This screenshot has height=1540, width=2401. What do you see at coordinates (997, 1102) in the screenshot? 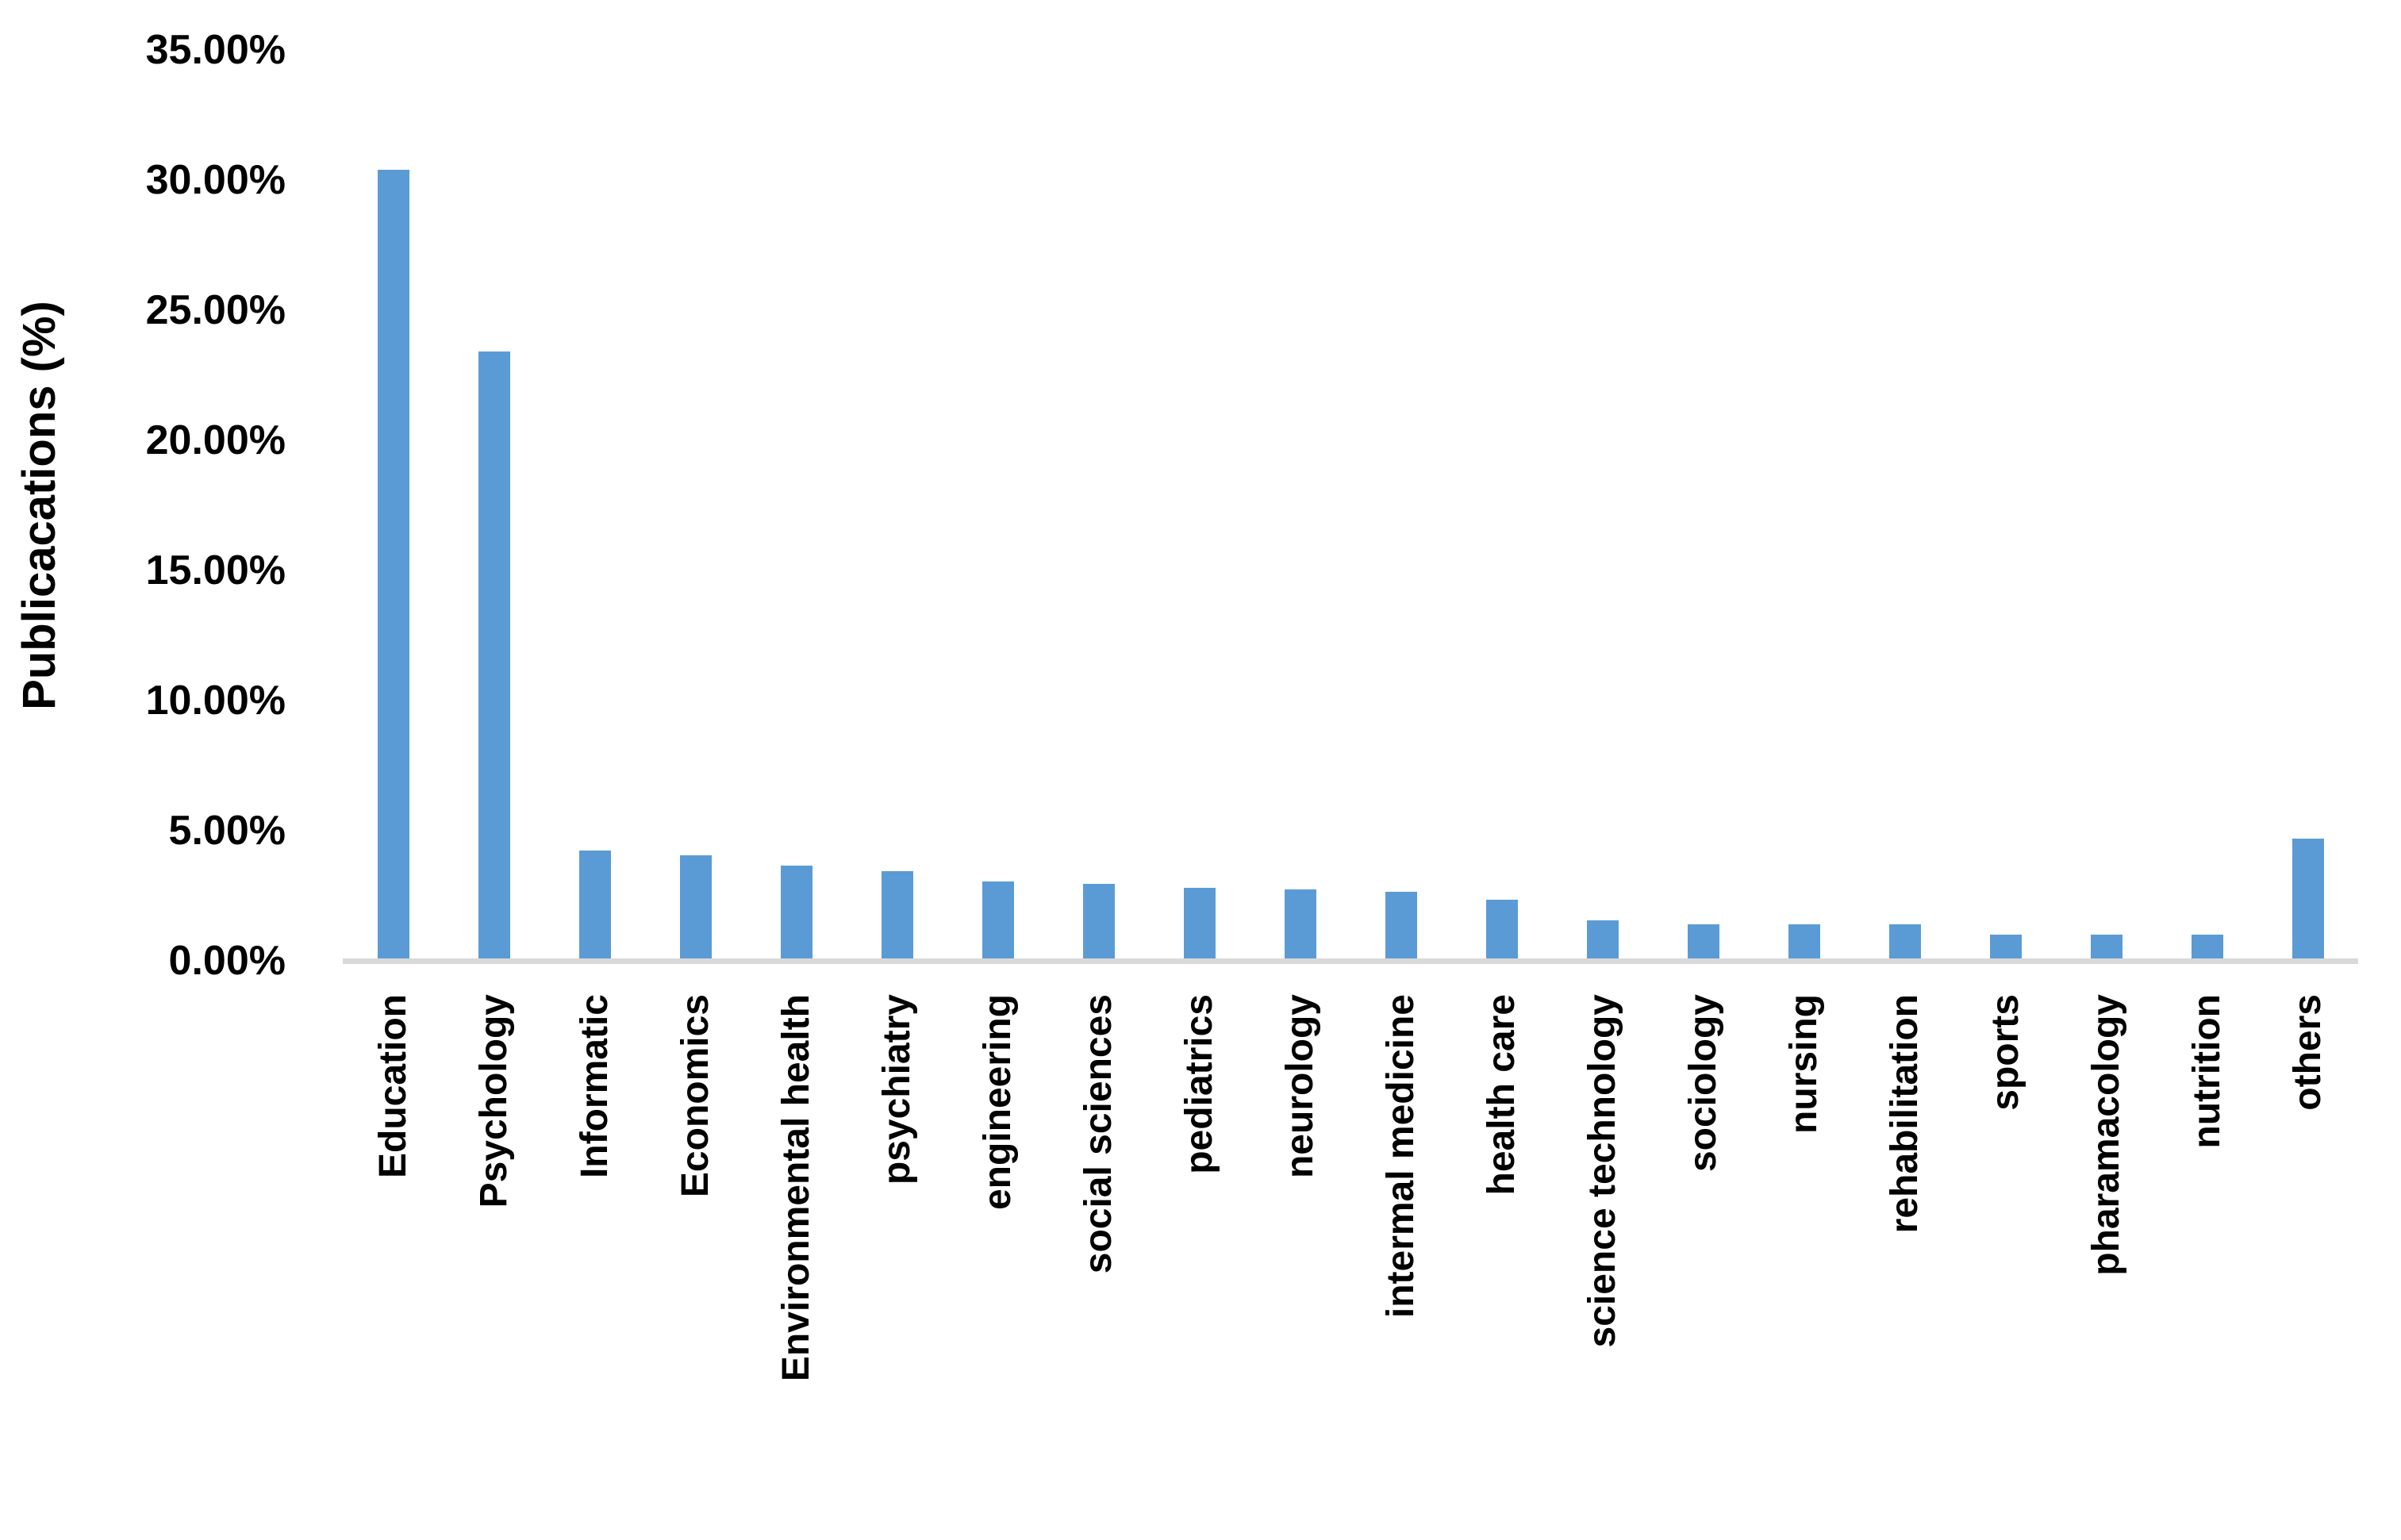
I see `x-category-label-text: engineering` at bounding box center [997, 1102].